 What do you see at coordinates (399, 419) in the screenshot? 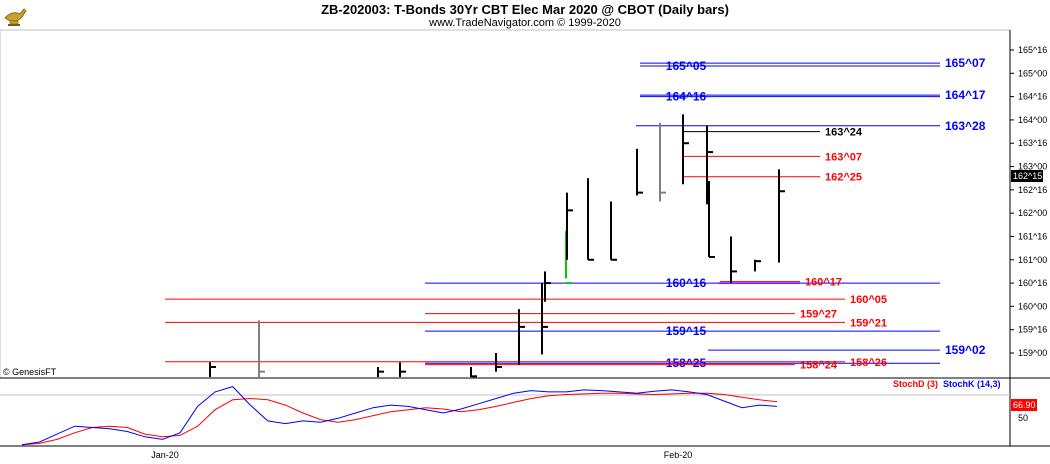
I see `stoch-d-line` at bounding box center [399, 419].